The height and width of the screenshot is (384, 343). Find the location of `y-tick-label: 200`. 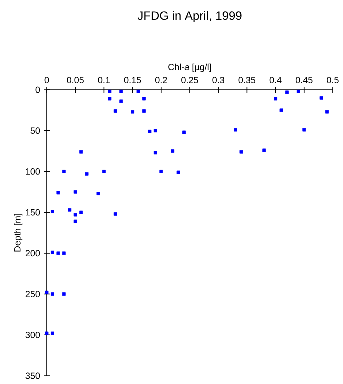

y-tick-label: 200 is located at coordinates (33, 253).